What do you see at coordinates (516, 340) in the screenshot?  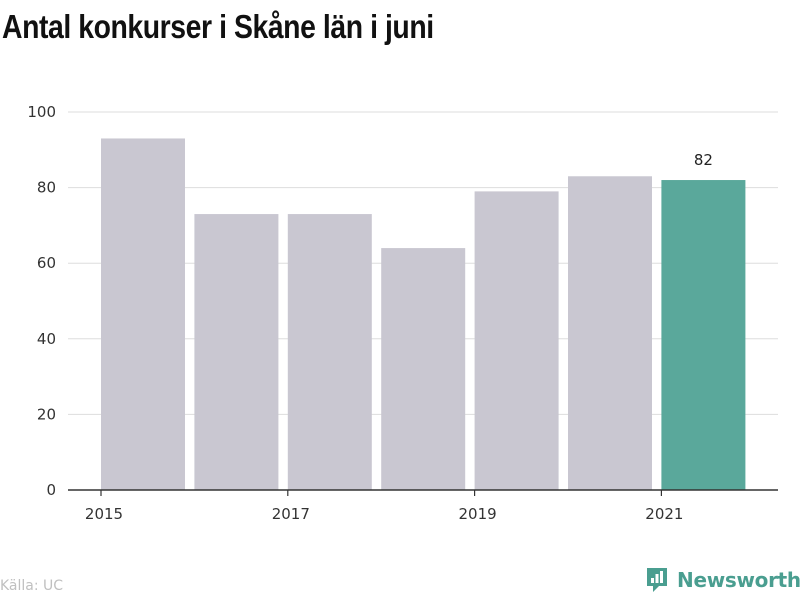 I see `bar-2019` at bounding box center [516, 340].